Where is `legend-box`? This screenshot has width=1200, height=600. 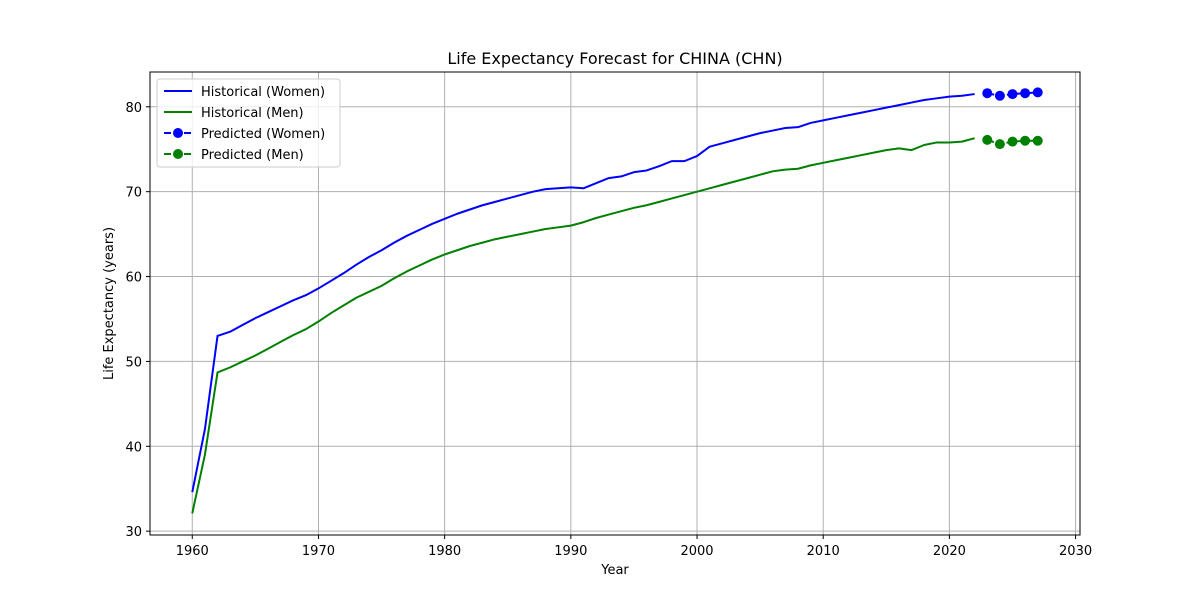 legend-box is located at coordinates (248, 123).